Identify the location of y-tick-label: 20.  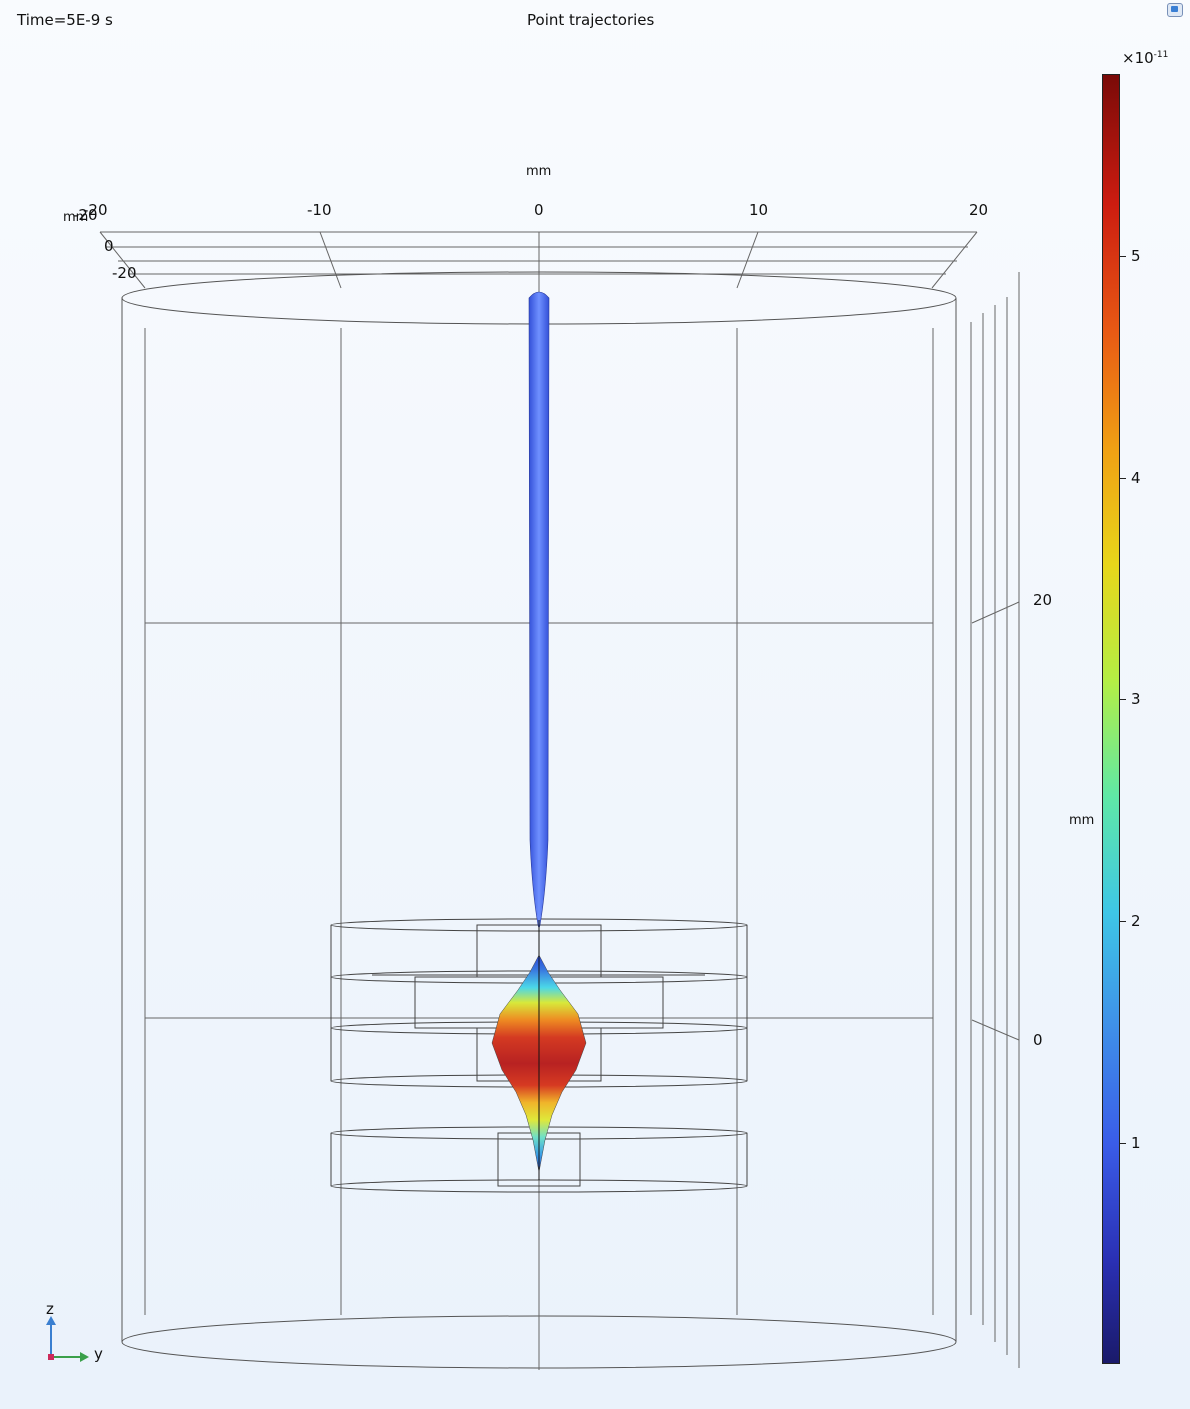
(979, 210).